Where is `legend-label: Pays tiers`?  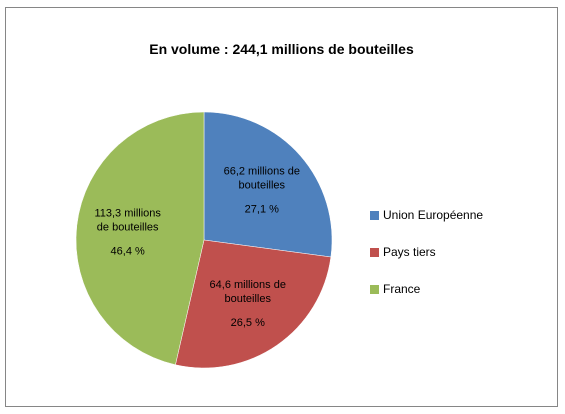 legend-label: Pays tiers is located at coordinates (409, 252).